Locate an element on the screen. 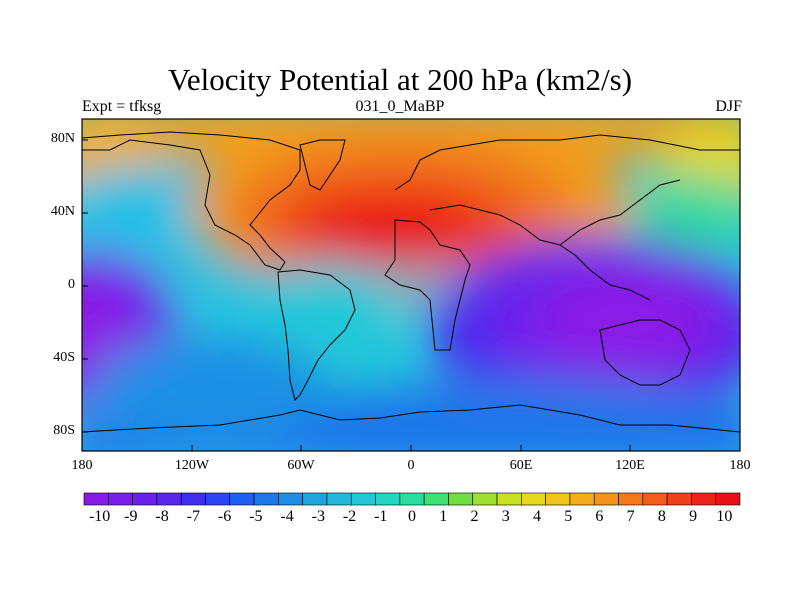  colorbar-label: -5 is located at coordinates (256, 516).